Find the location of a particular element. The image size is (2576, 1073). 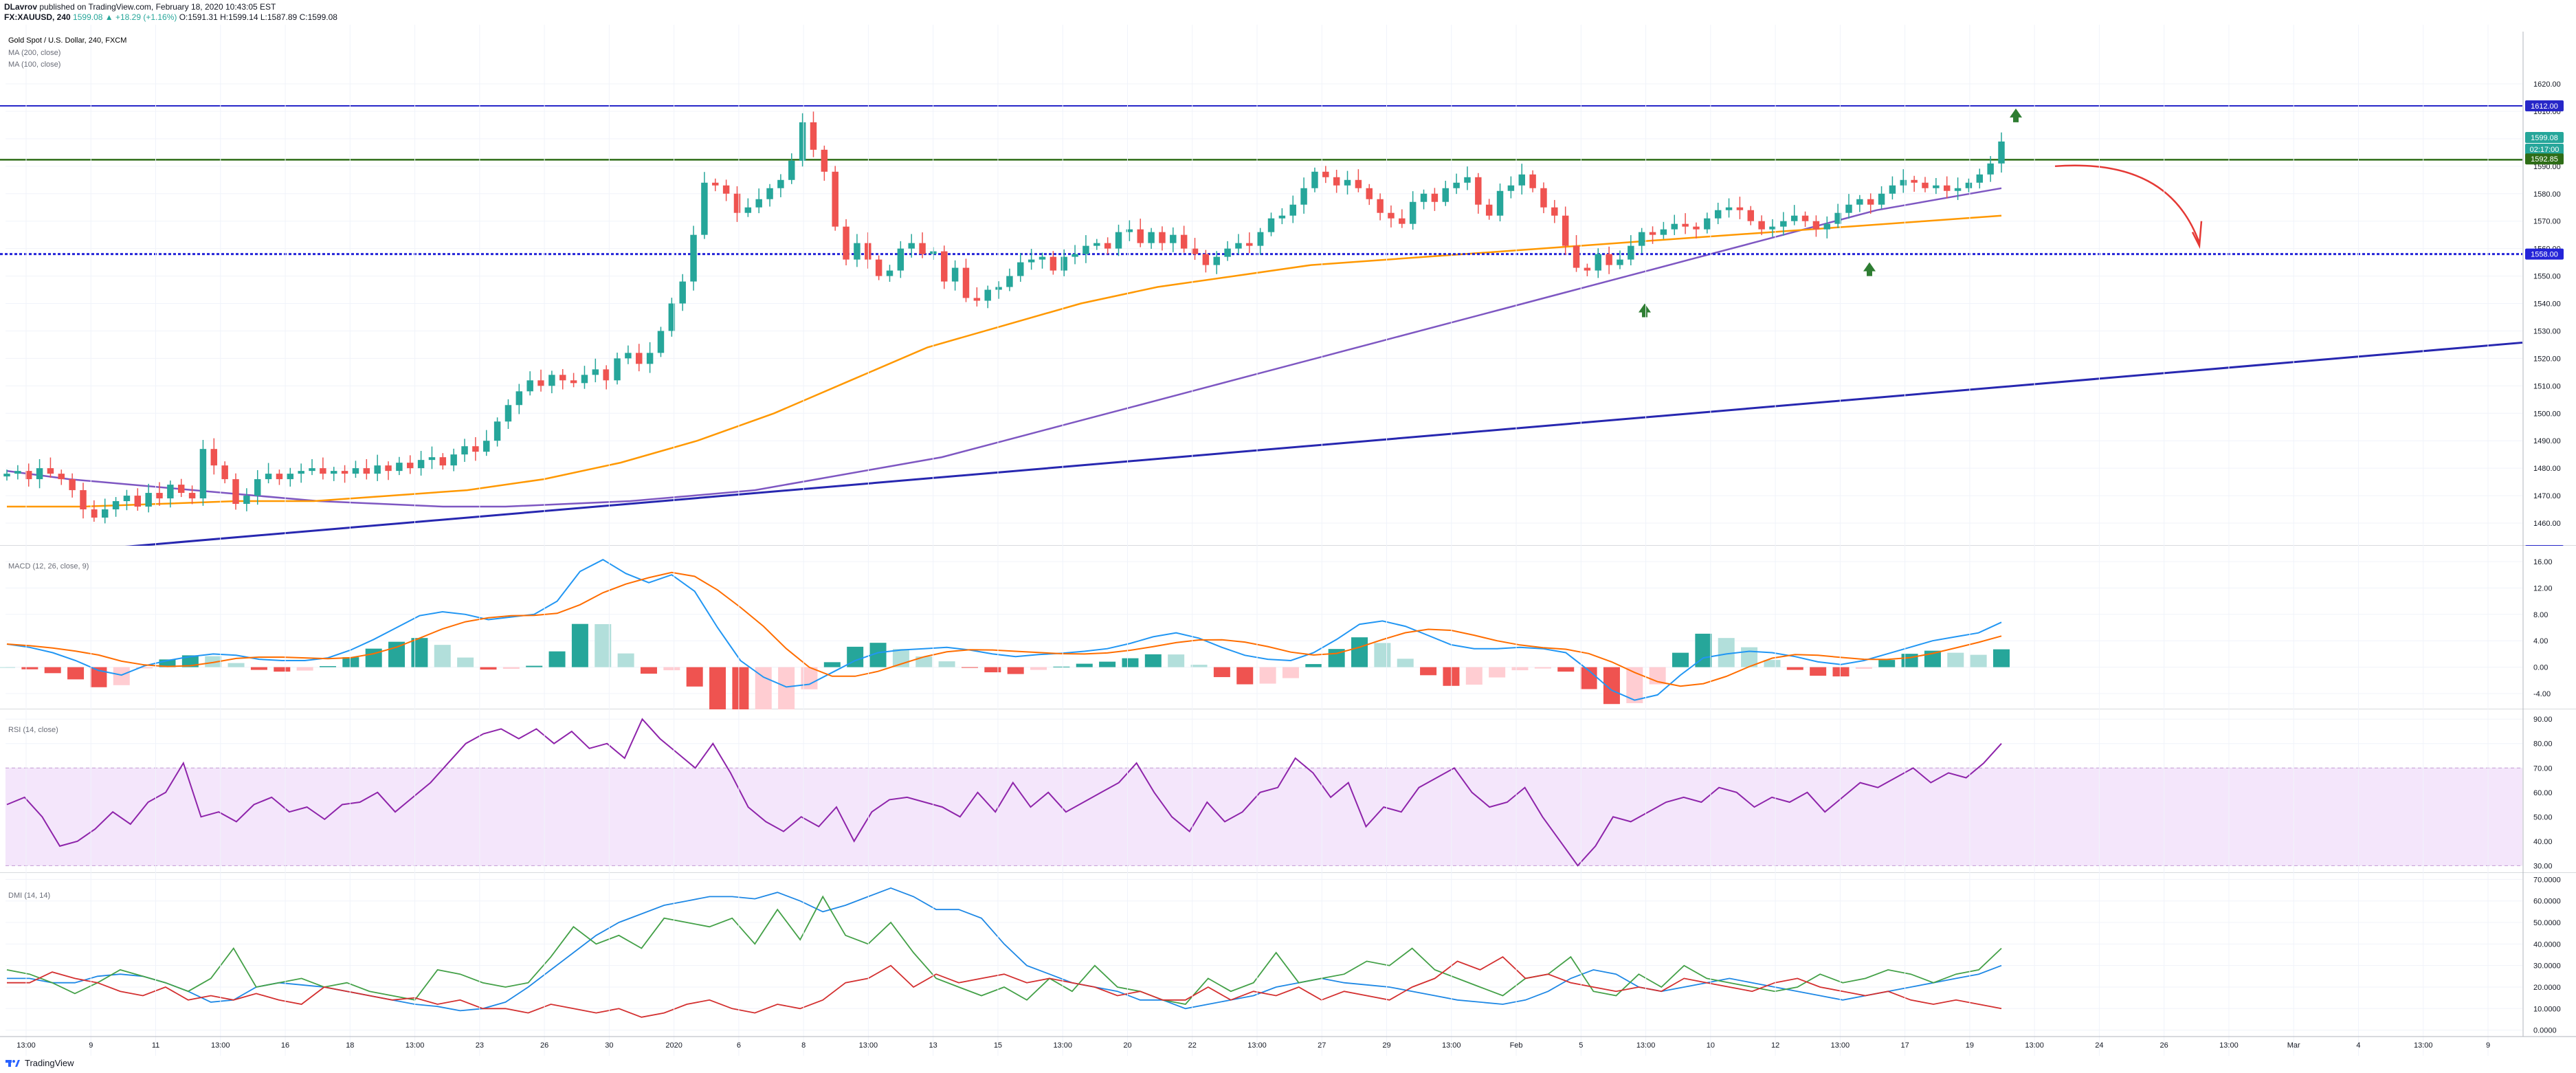

axis-label-1592-bg is located at coordinates (2544, 159).